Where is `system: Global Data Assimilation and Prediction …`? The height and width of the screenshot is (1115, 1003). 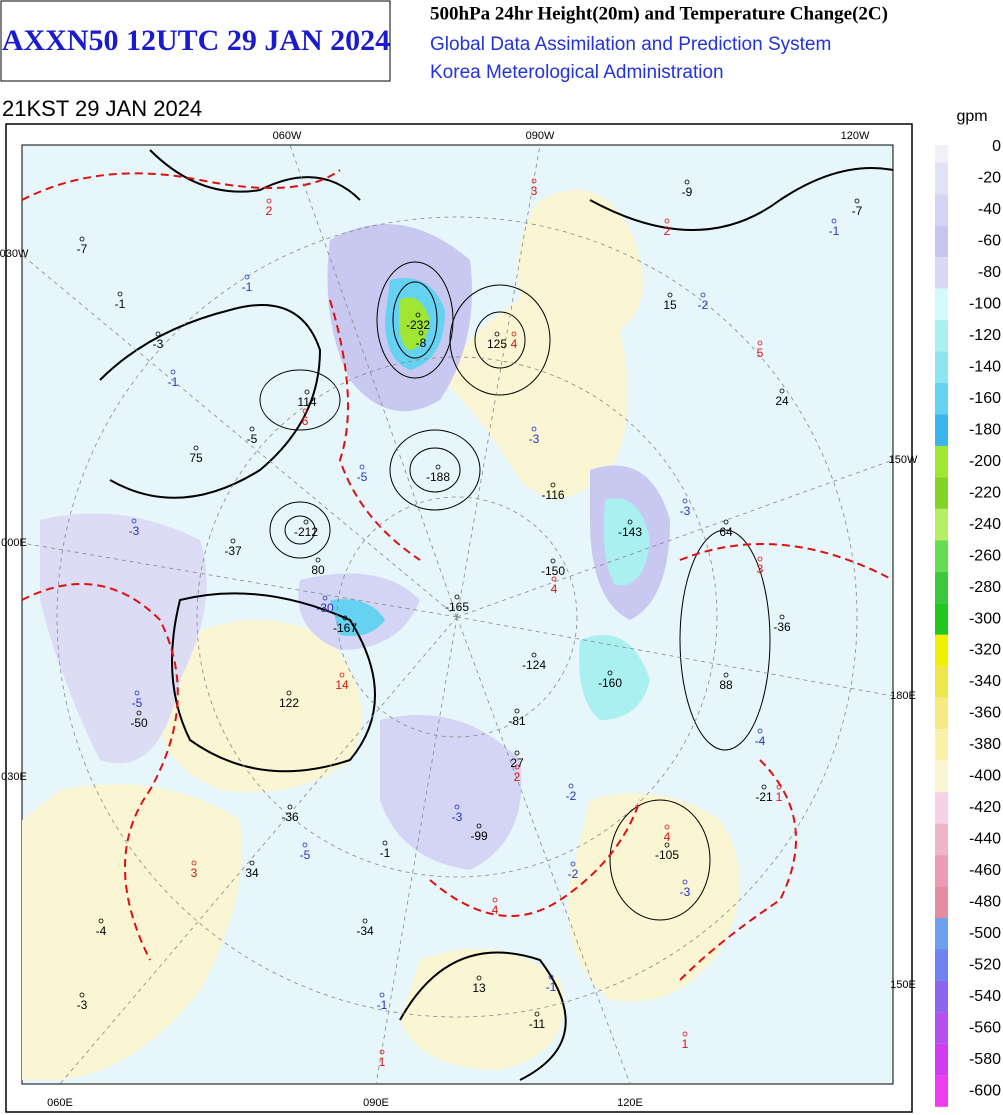
system: Global Data Assimilation and Prediction … is located at coordinates (630, 44).